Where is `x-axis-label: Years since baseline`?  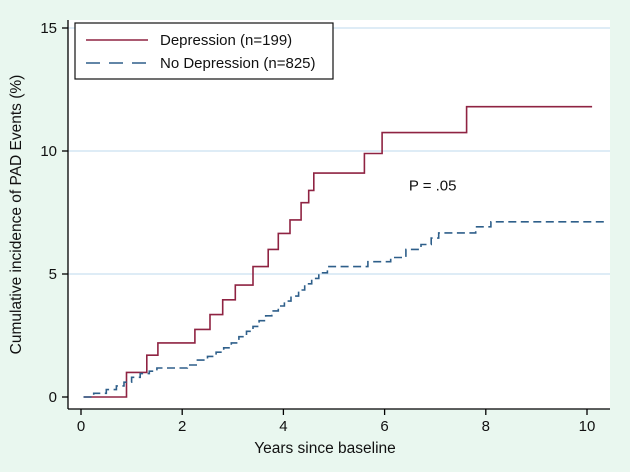 x-axis-label: Years since baseline is located at coordinates (325, 448).